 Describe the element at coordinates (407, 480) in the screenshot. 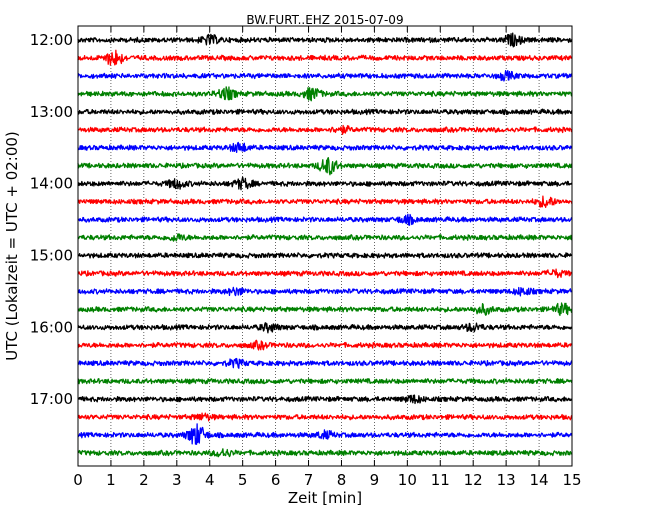

I see `x-tick-label: 10` at that location.